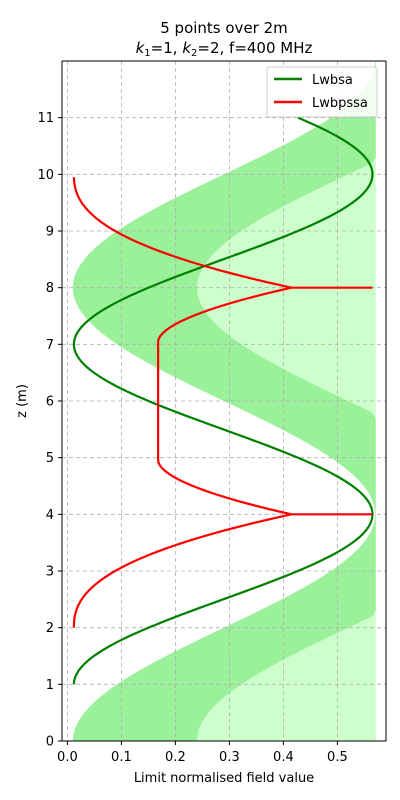 The height and width of the screenshot is (800, 400). I want to click on chart-title-line2: k1=1, k2=2, f=400 MHz, so click(224, 49).